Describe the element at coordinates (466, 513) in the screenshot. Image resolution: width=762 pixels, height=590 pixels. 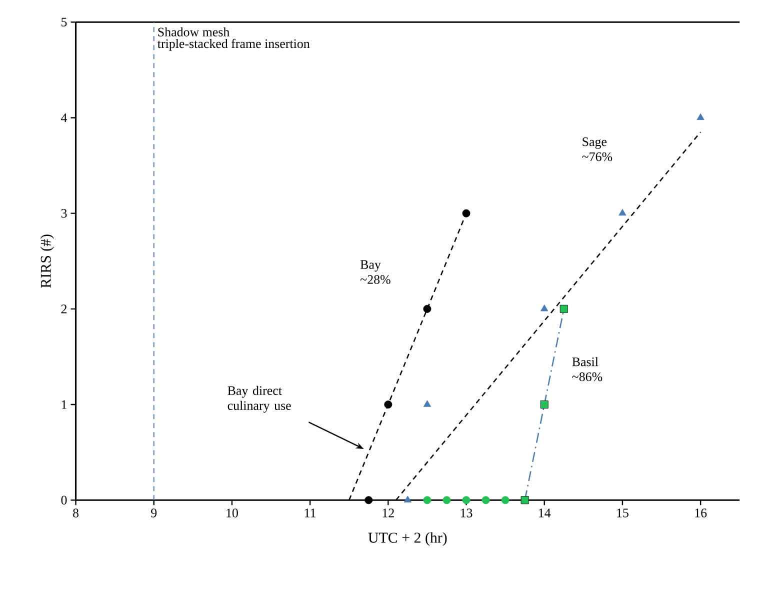
I see `x-tick-label: 13` at that location.